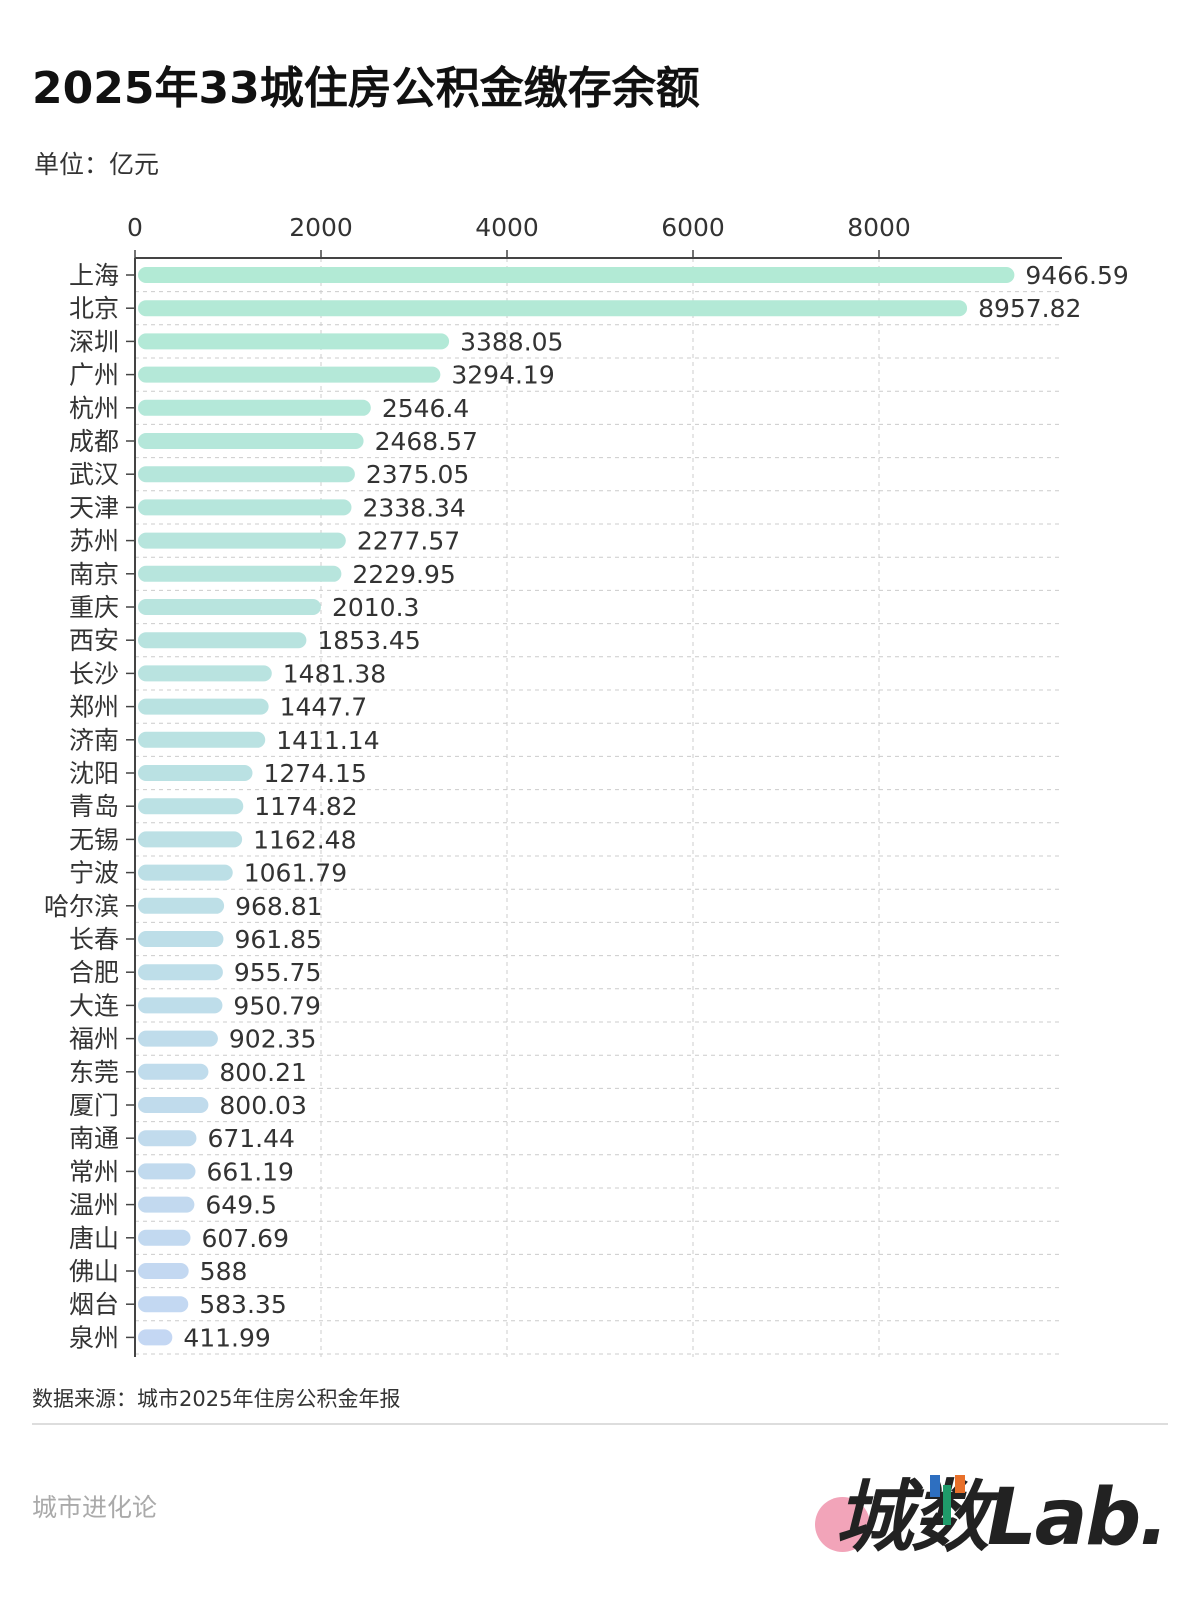  Describe the element at coordinates (94, 1304) in the screenshot. I see `category-label: 烟台` at that location.